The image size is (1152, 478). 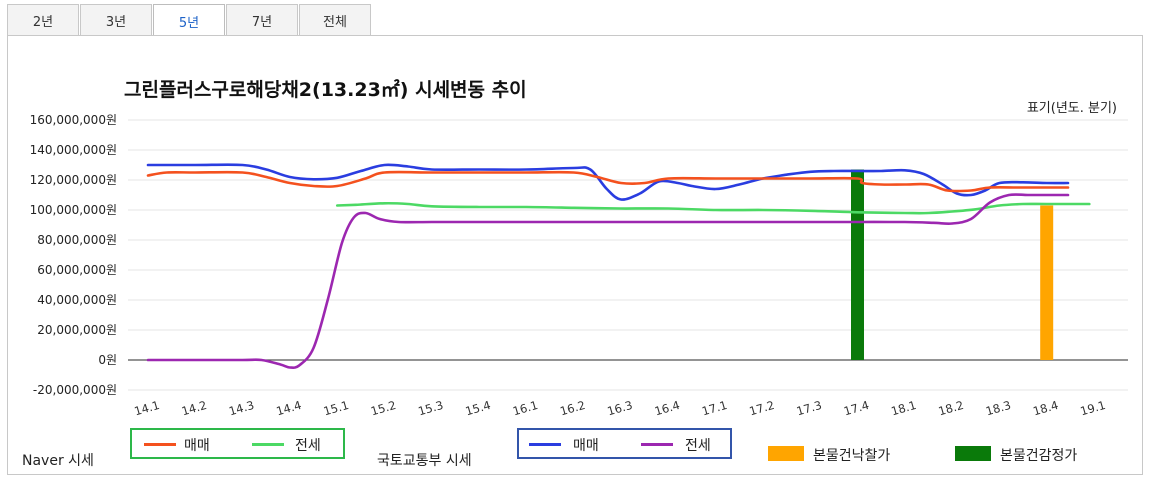 I want to click on legend-naver-jeonse-label: 전세, so click(x=308, y=446).